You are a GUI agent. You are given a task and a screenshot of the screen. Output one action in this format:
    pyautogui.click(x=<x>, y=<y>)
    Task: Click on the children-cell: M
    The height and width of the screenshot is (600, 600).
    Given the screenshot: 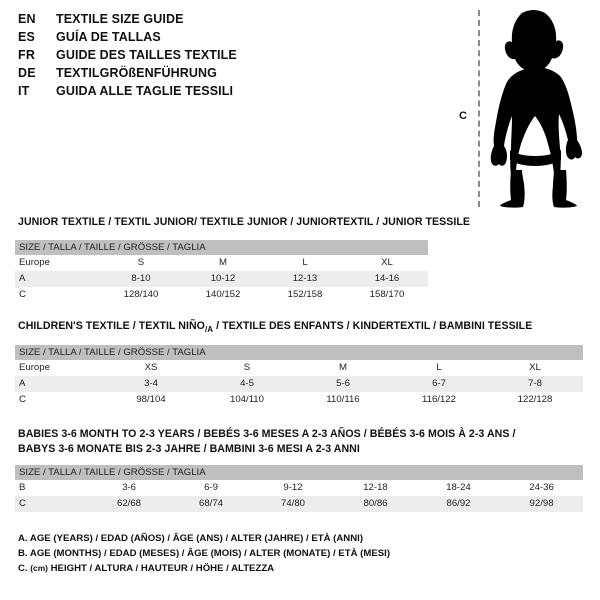 What is the action you would take?
    pyautogui.click(x=343, y=368)
    